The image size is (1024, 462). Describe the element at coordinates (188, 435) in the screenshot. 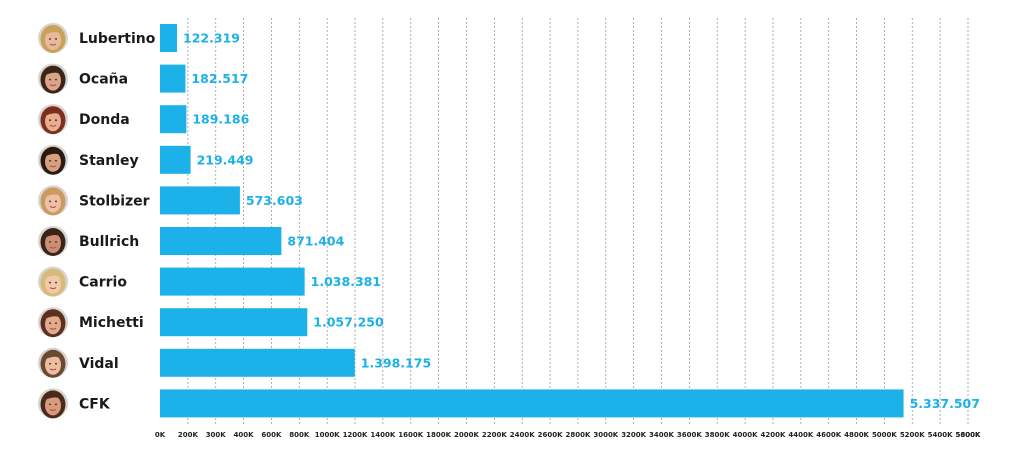

I see `x-tick-label: 200K` at that location.